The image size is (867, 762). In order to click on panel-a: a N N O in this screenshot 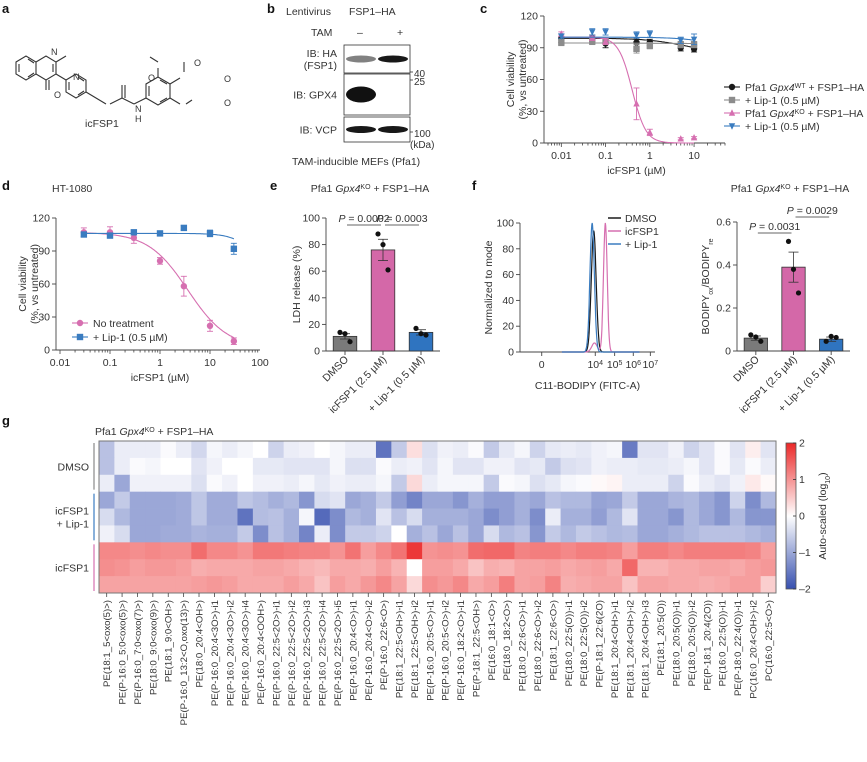, I will do `click(116, 65)`.